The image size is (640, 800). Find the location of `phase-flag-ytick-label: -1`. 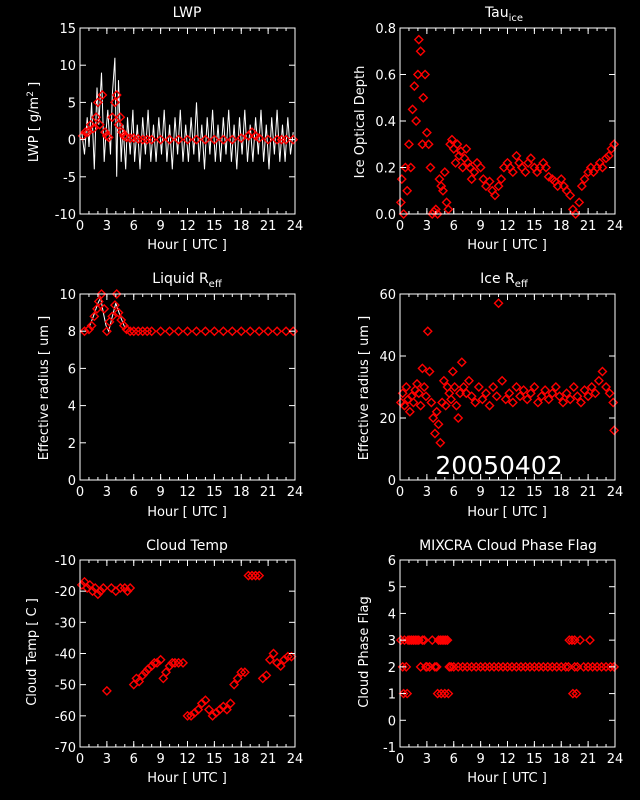

phase-flag-ytick-label: -1 is located at coordinates (389, 748).